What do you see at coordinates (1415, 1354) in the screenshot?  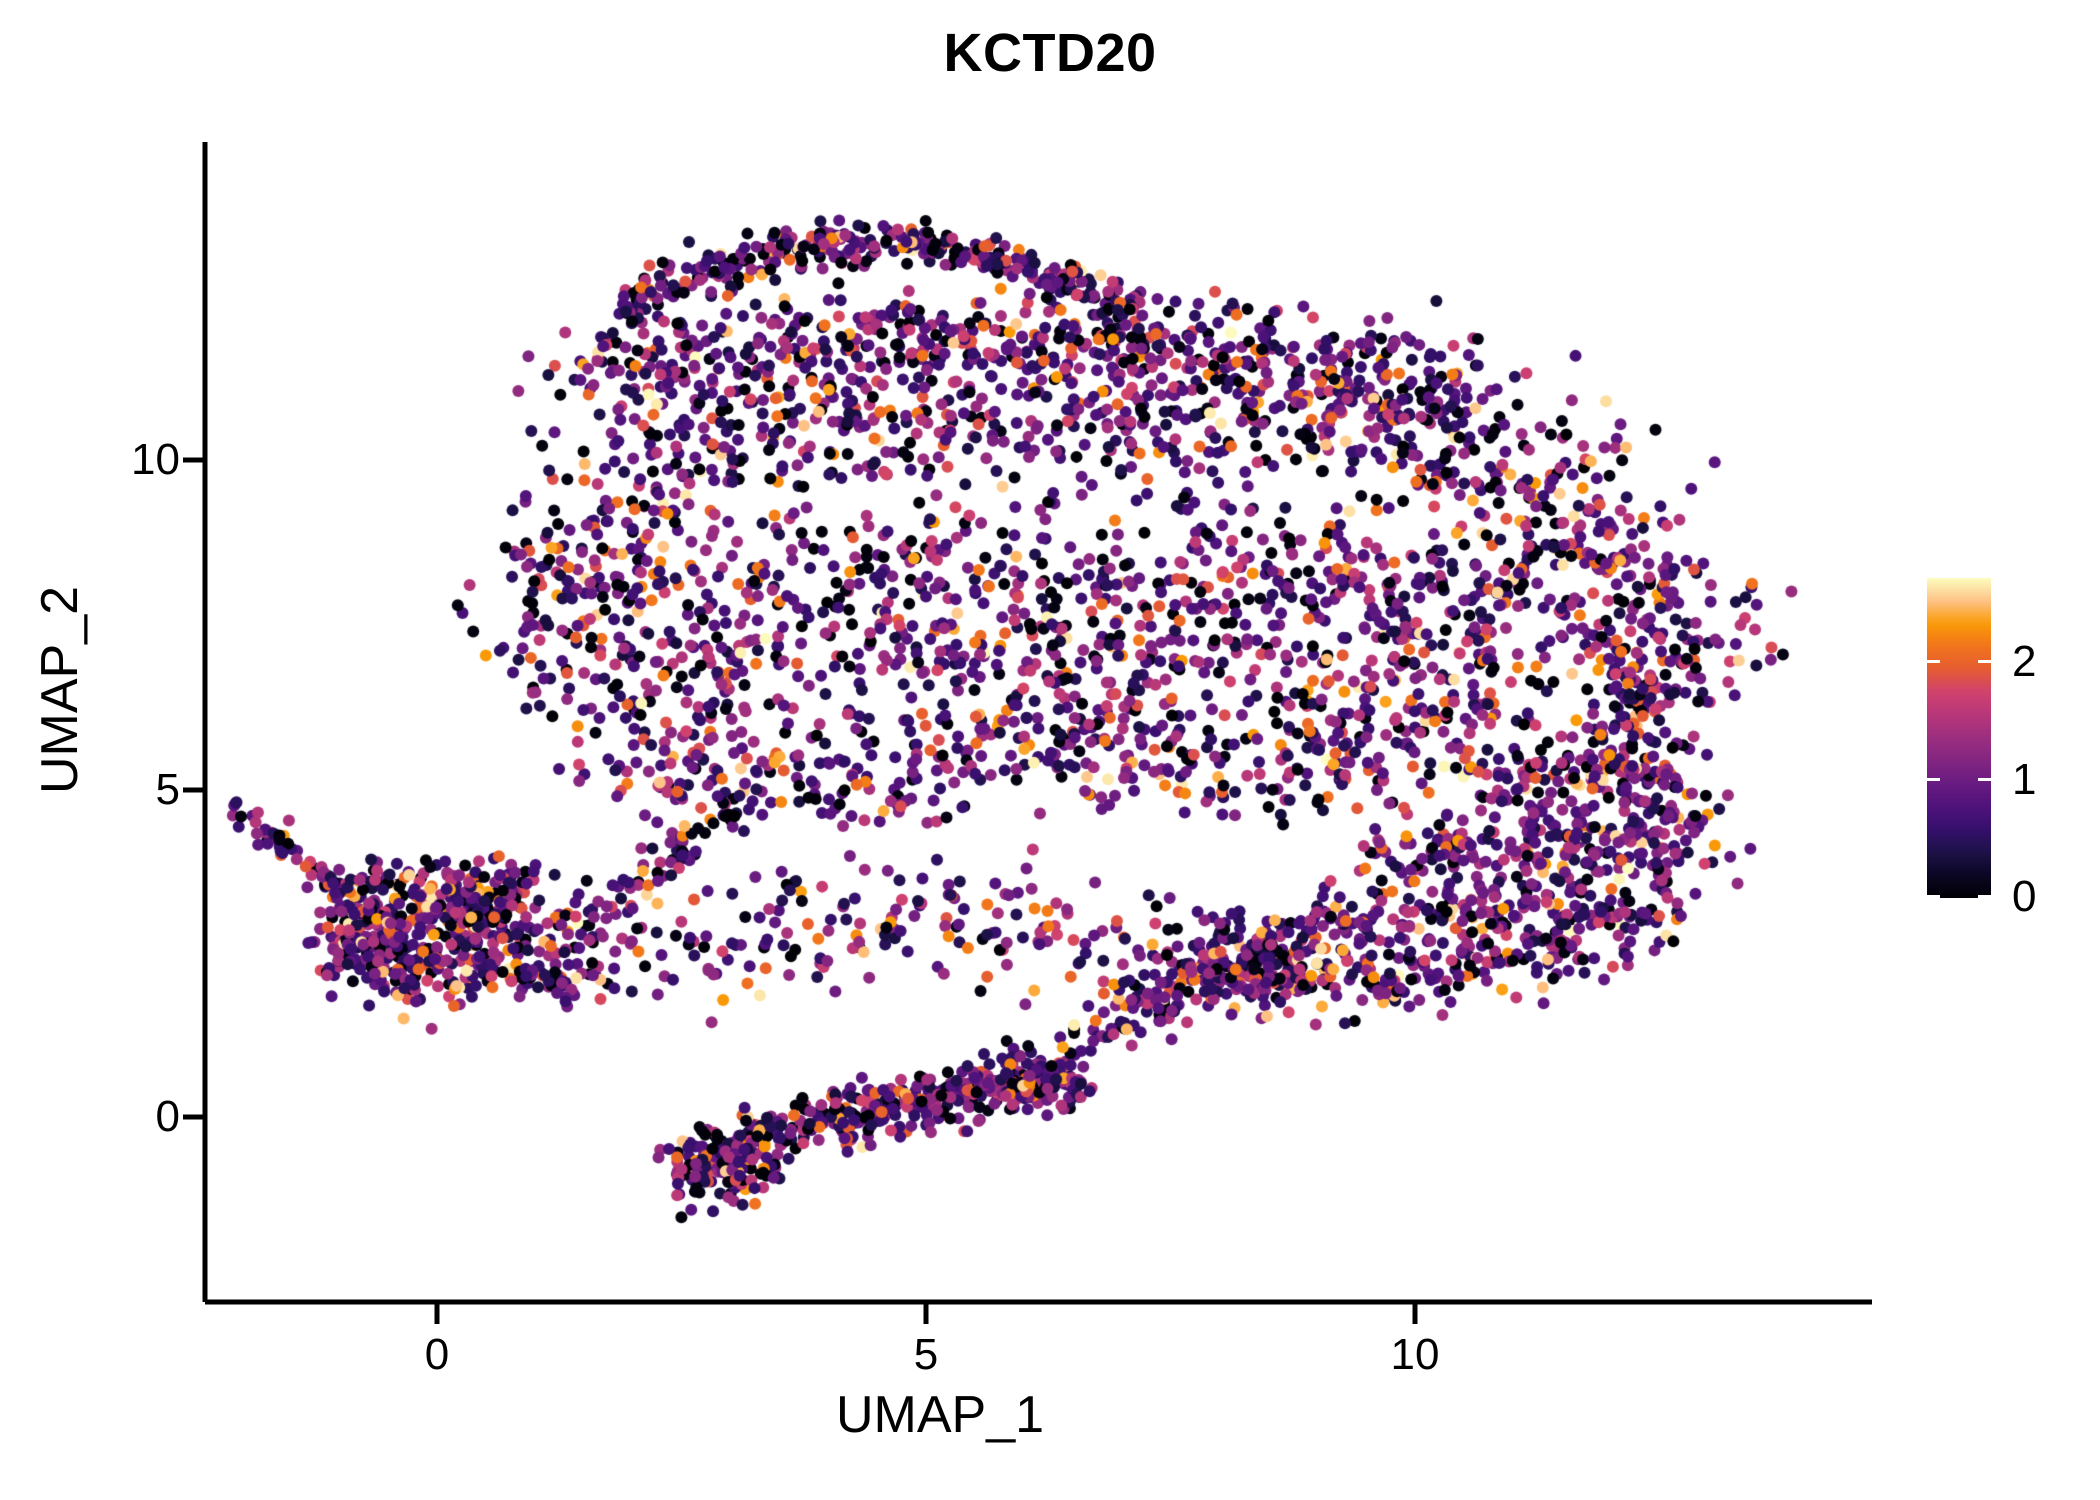 I see `x-tick-label-10: 10` at bounding box center [1415, 1354].